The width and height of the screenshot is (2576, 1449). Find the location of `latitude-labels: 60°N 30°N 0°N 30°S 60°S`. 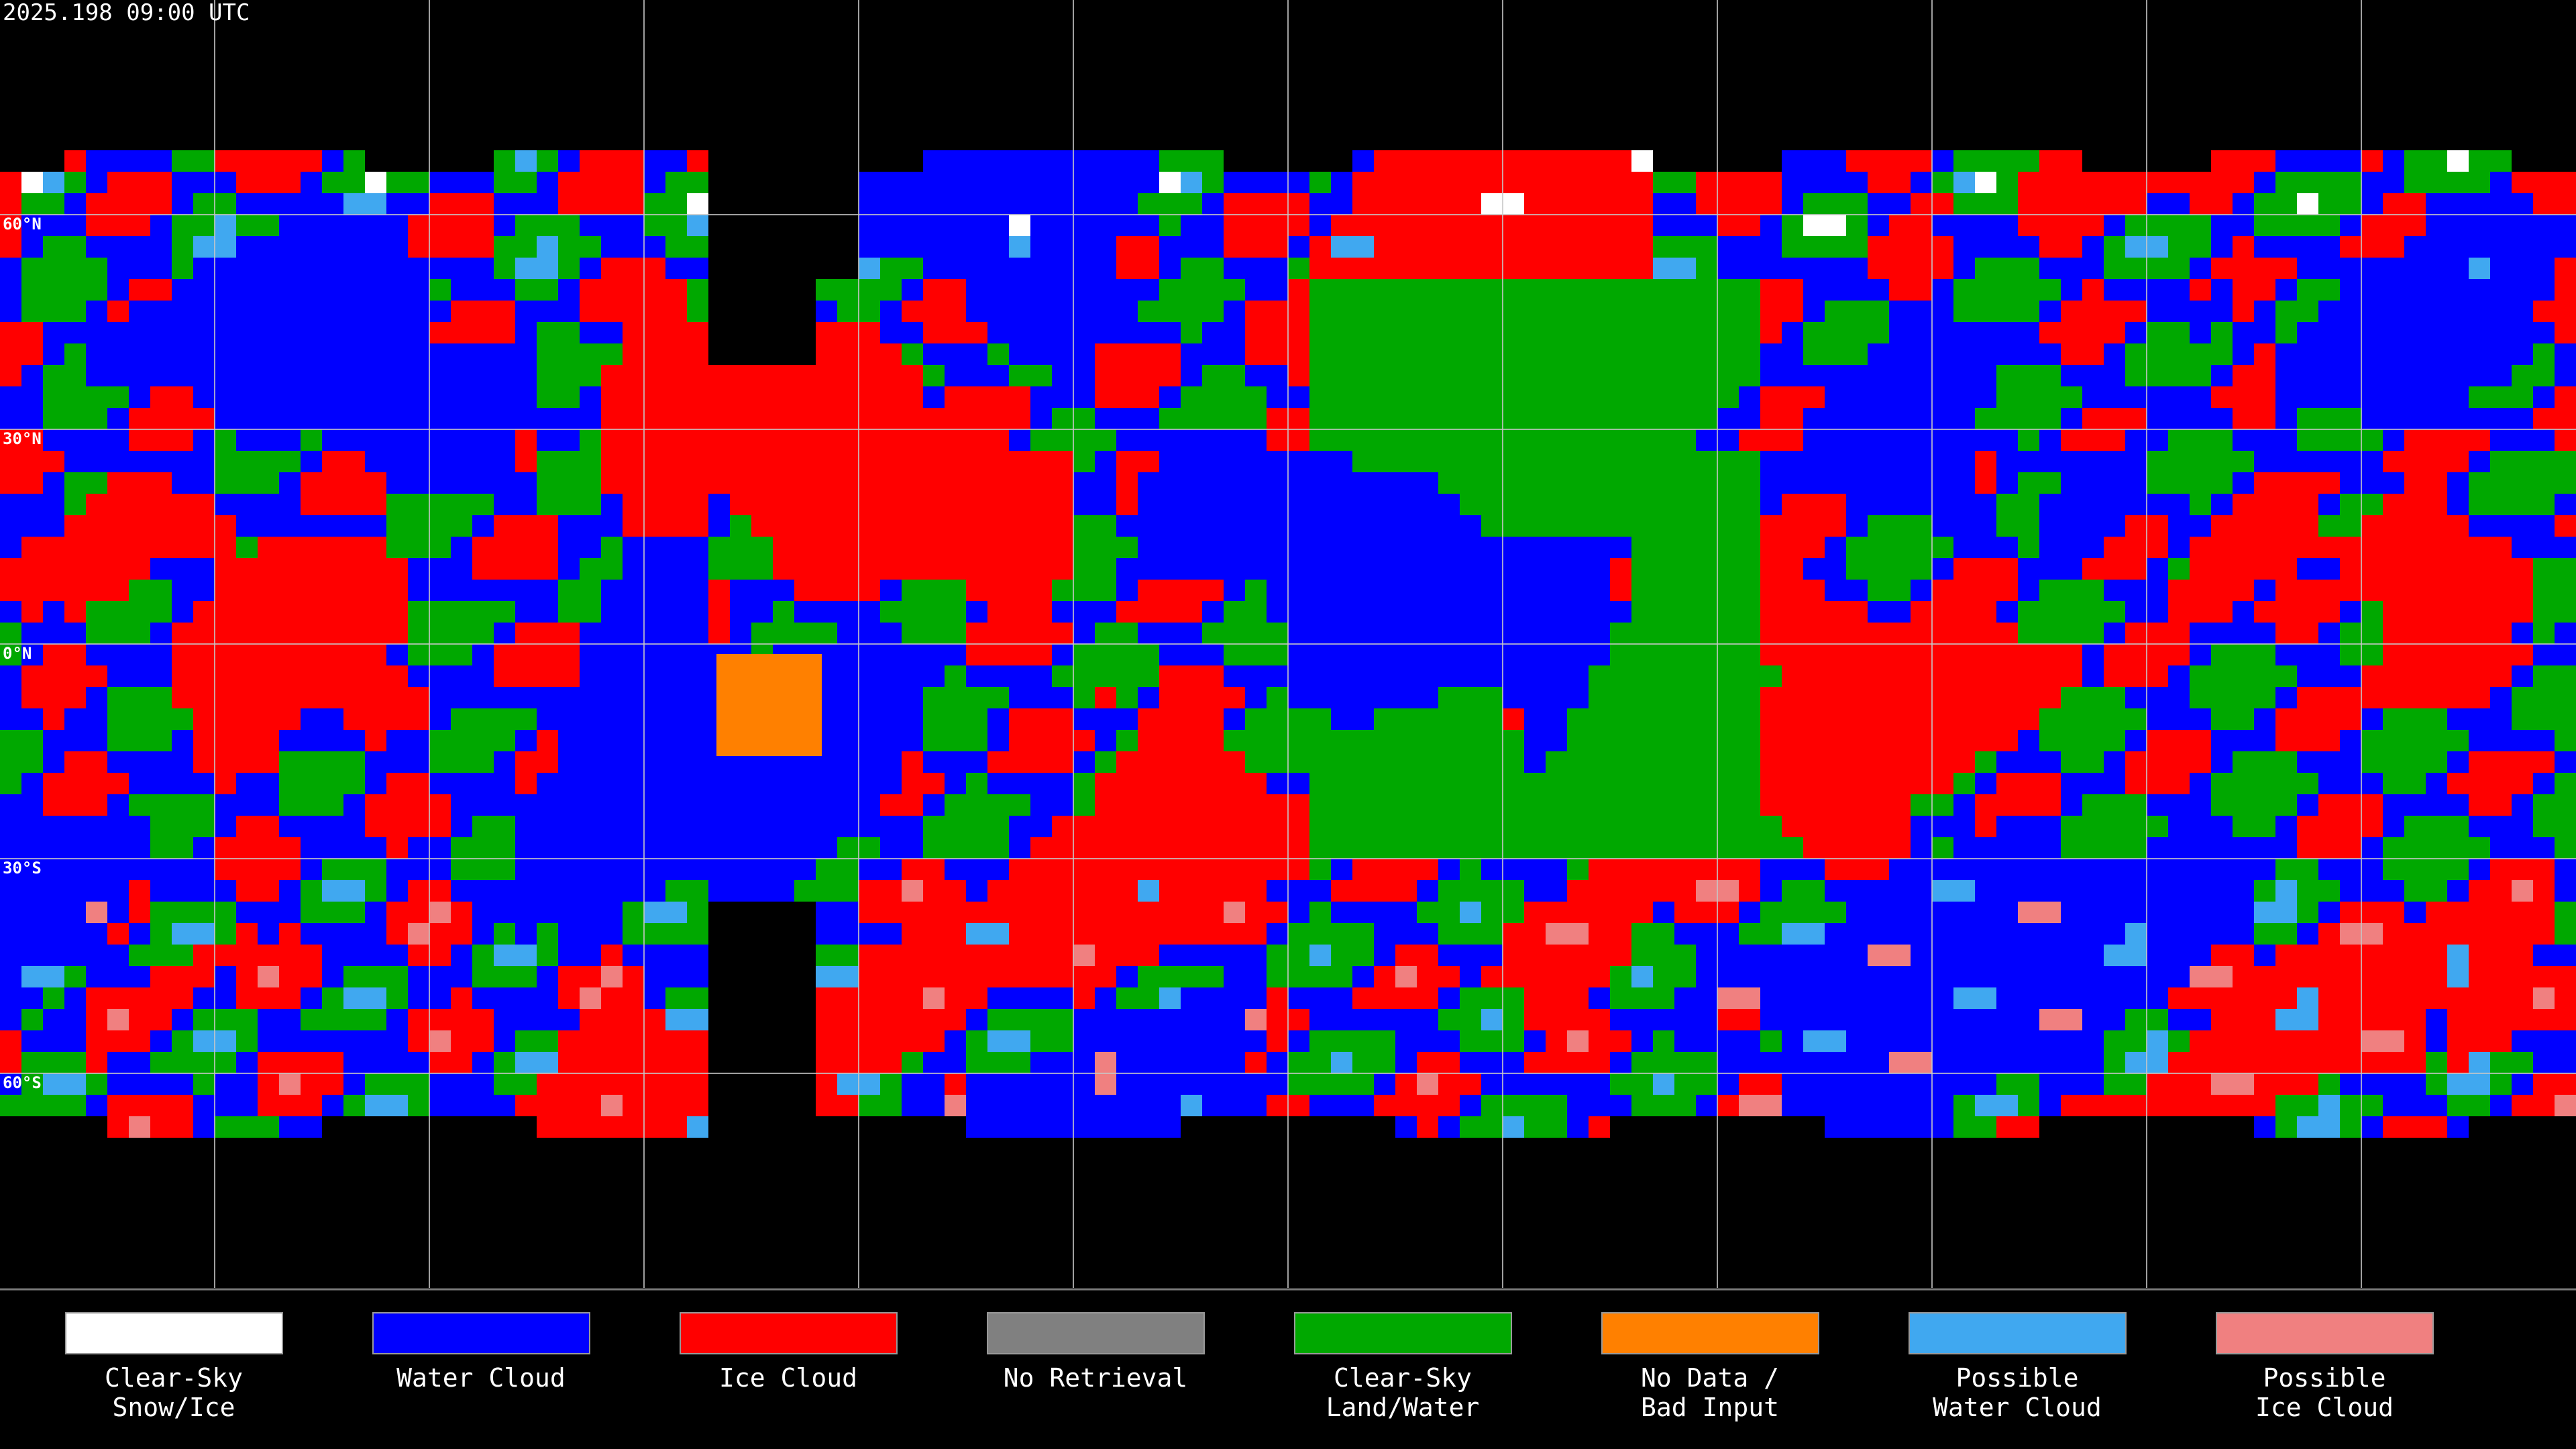

latitude-labels: 60°N 30°N 0°N 30°S 60°S is located at coordinates (22, 653).